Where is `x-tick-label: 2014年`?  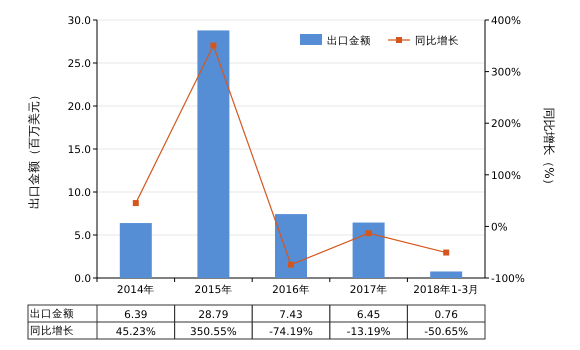
x-tick-label: 2014年 is located at coordinates (135, 290).